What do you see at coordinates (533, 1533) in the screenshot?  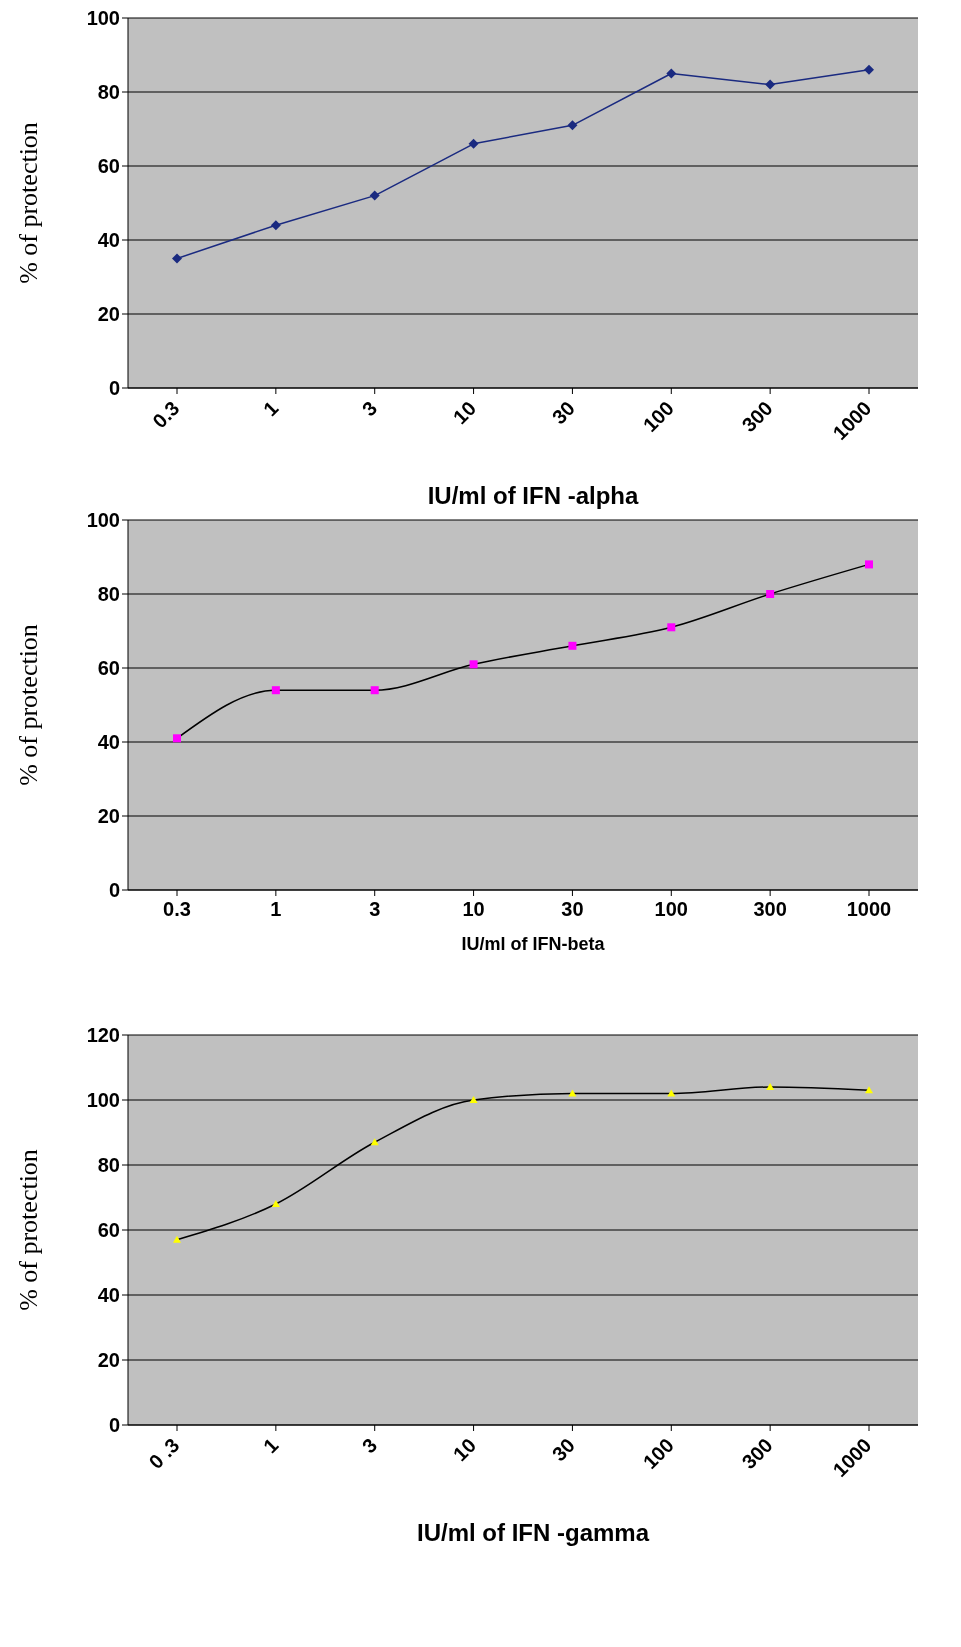 I see `x-axis-title: IU/ml of IFN -gamma` at bounding box center [533, 1533].